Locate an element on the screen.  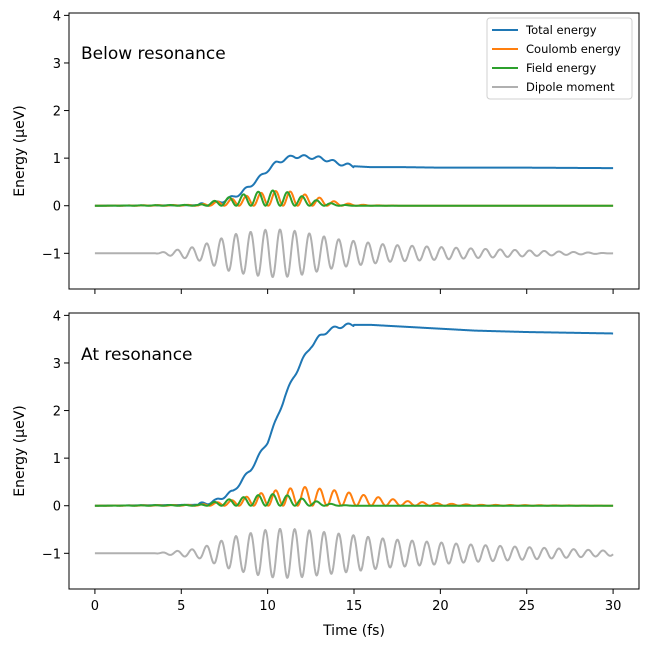
x-axis-label: Time (fs) is located at coordinates (353, 631).